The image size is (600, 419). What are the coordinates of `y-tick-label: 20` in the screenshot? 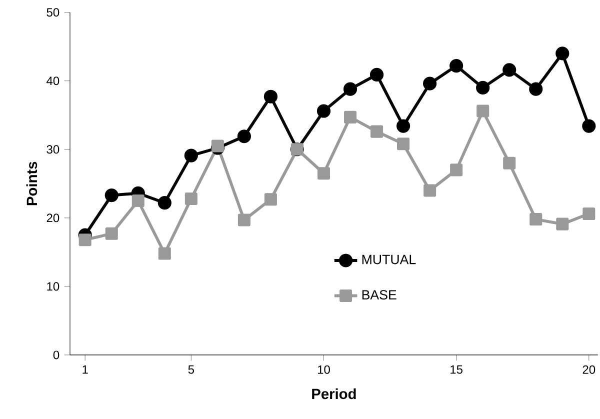 It's located at (53, 218).